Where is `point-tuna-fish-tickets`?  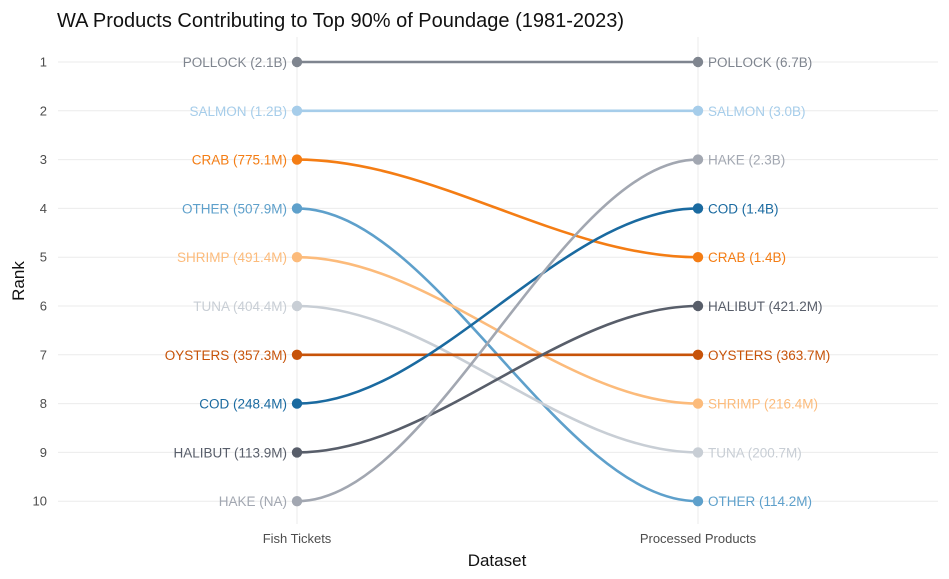 point-tuna-fish-tickets is located at coordinates (297, 306).